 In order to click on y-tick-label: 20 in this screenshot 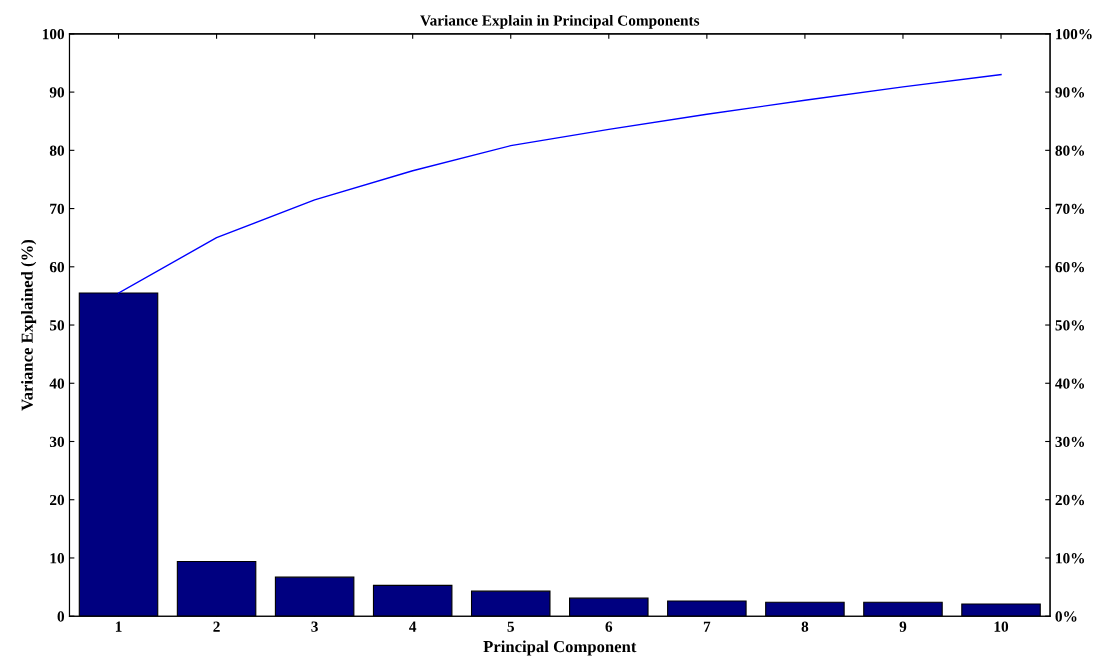, I will do `click(57, 500)`.